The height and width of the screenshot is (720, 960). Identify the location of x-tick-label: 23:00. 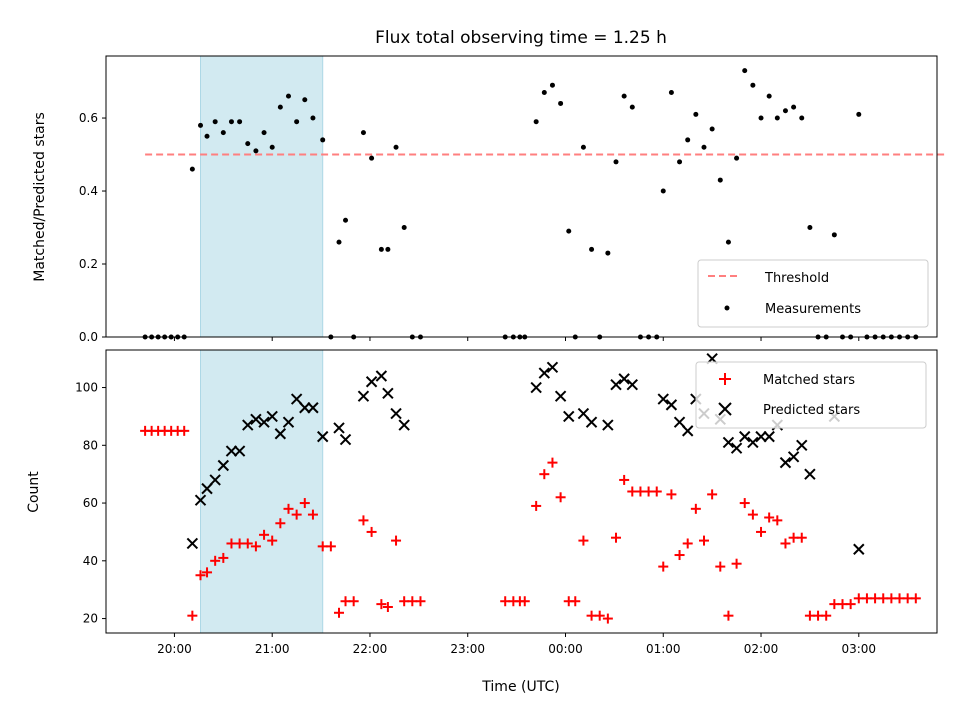
(467, 649).